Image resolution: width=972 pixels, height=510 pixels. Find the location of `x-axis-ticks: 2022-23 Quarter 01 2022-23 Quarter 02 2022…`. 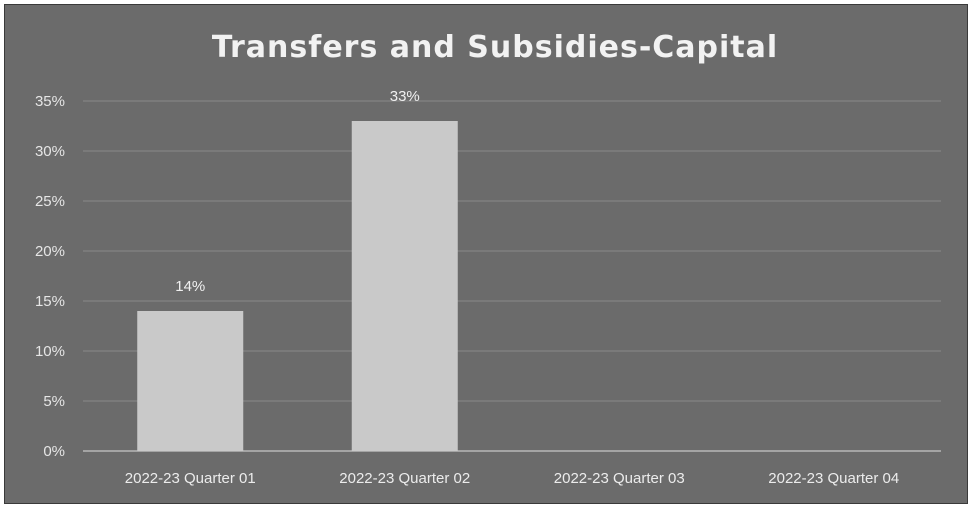

x-axis-ticks: 2022-23 Quarter 01 2022-23 Quarter 02 2022… is located at coordinates (512, 478).